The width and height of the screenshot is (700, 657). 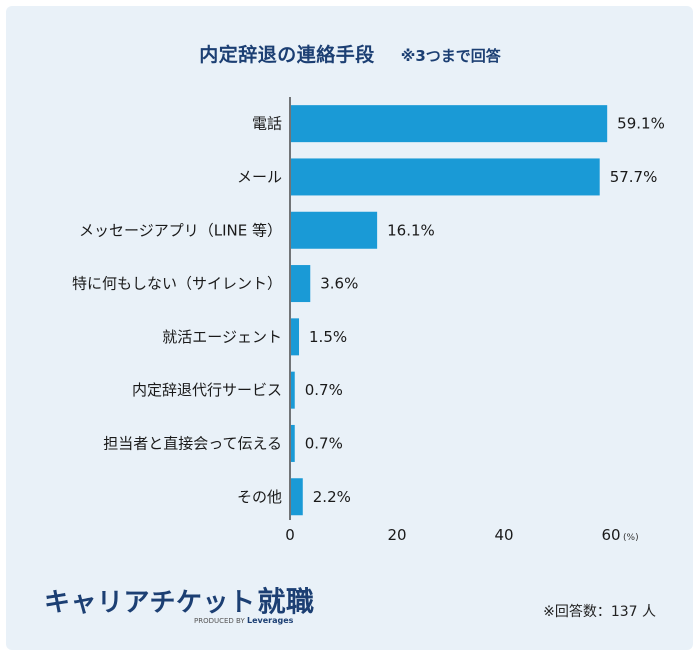 What do you see at coordinates (641, 124) in the screenshot?
I see `value-label: 59.1%` at bounding box center [641, 124].